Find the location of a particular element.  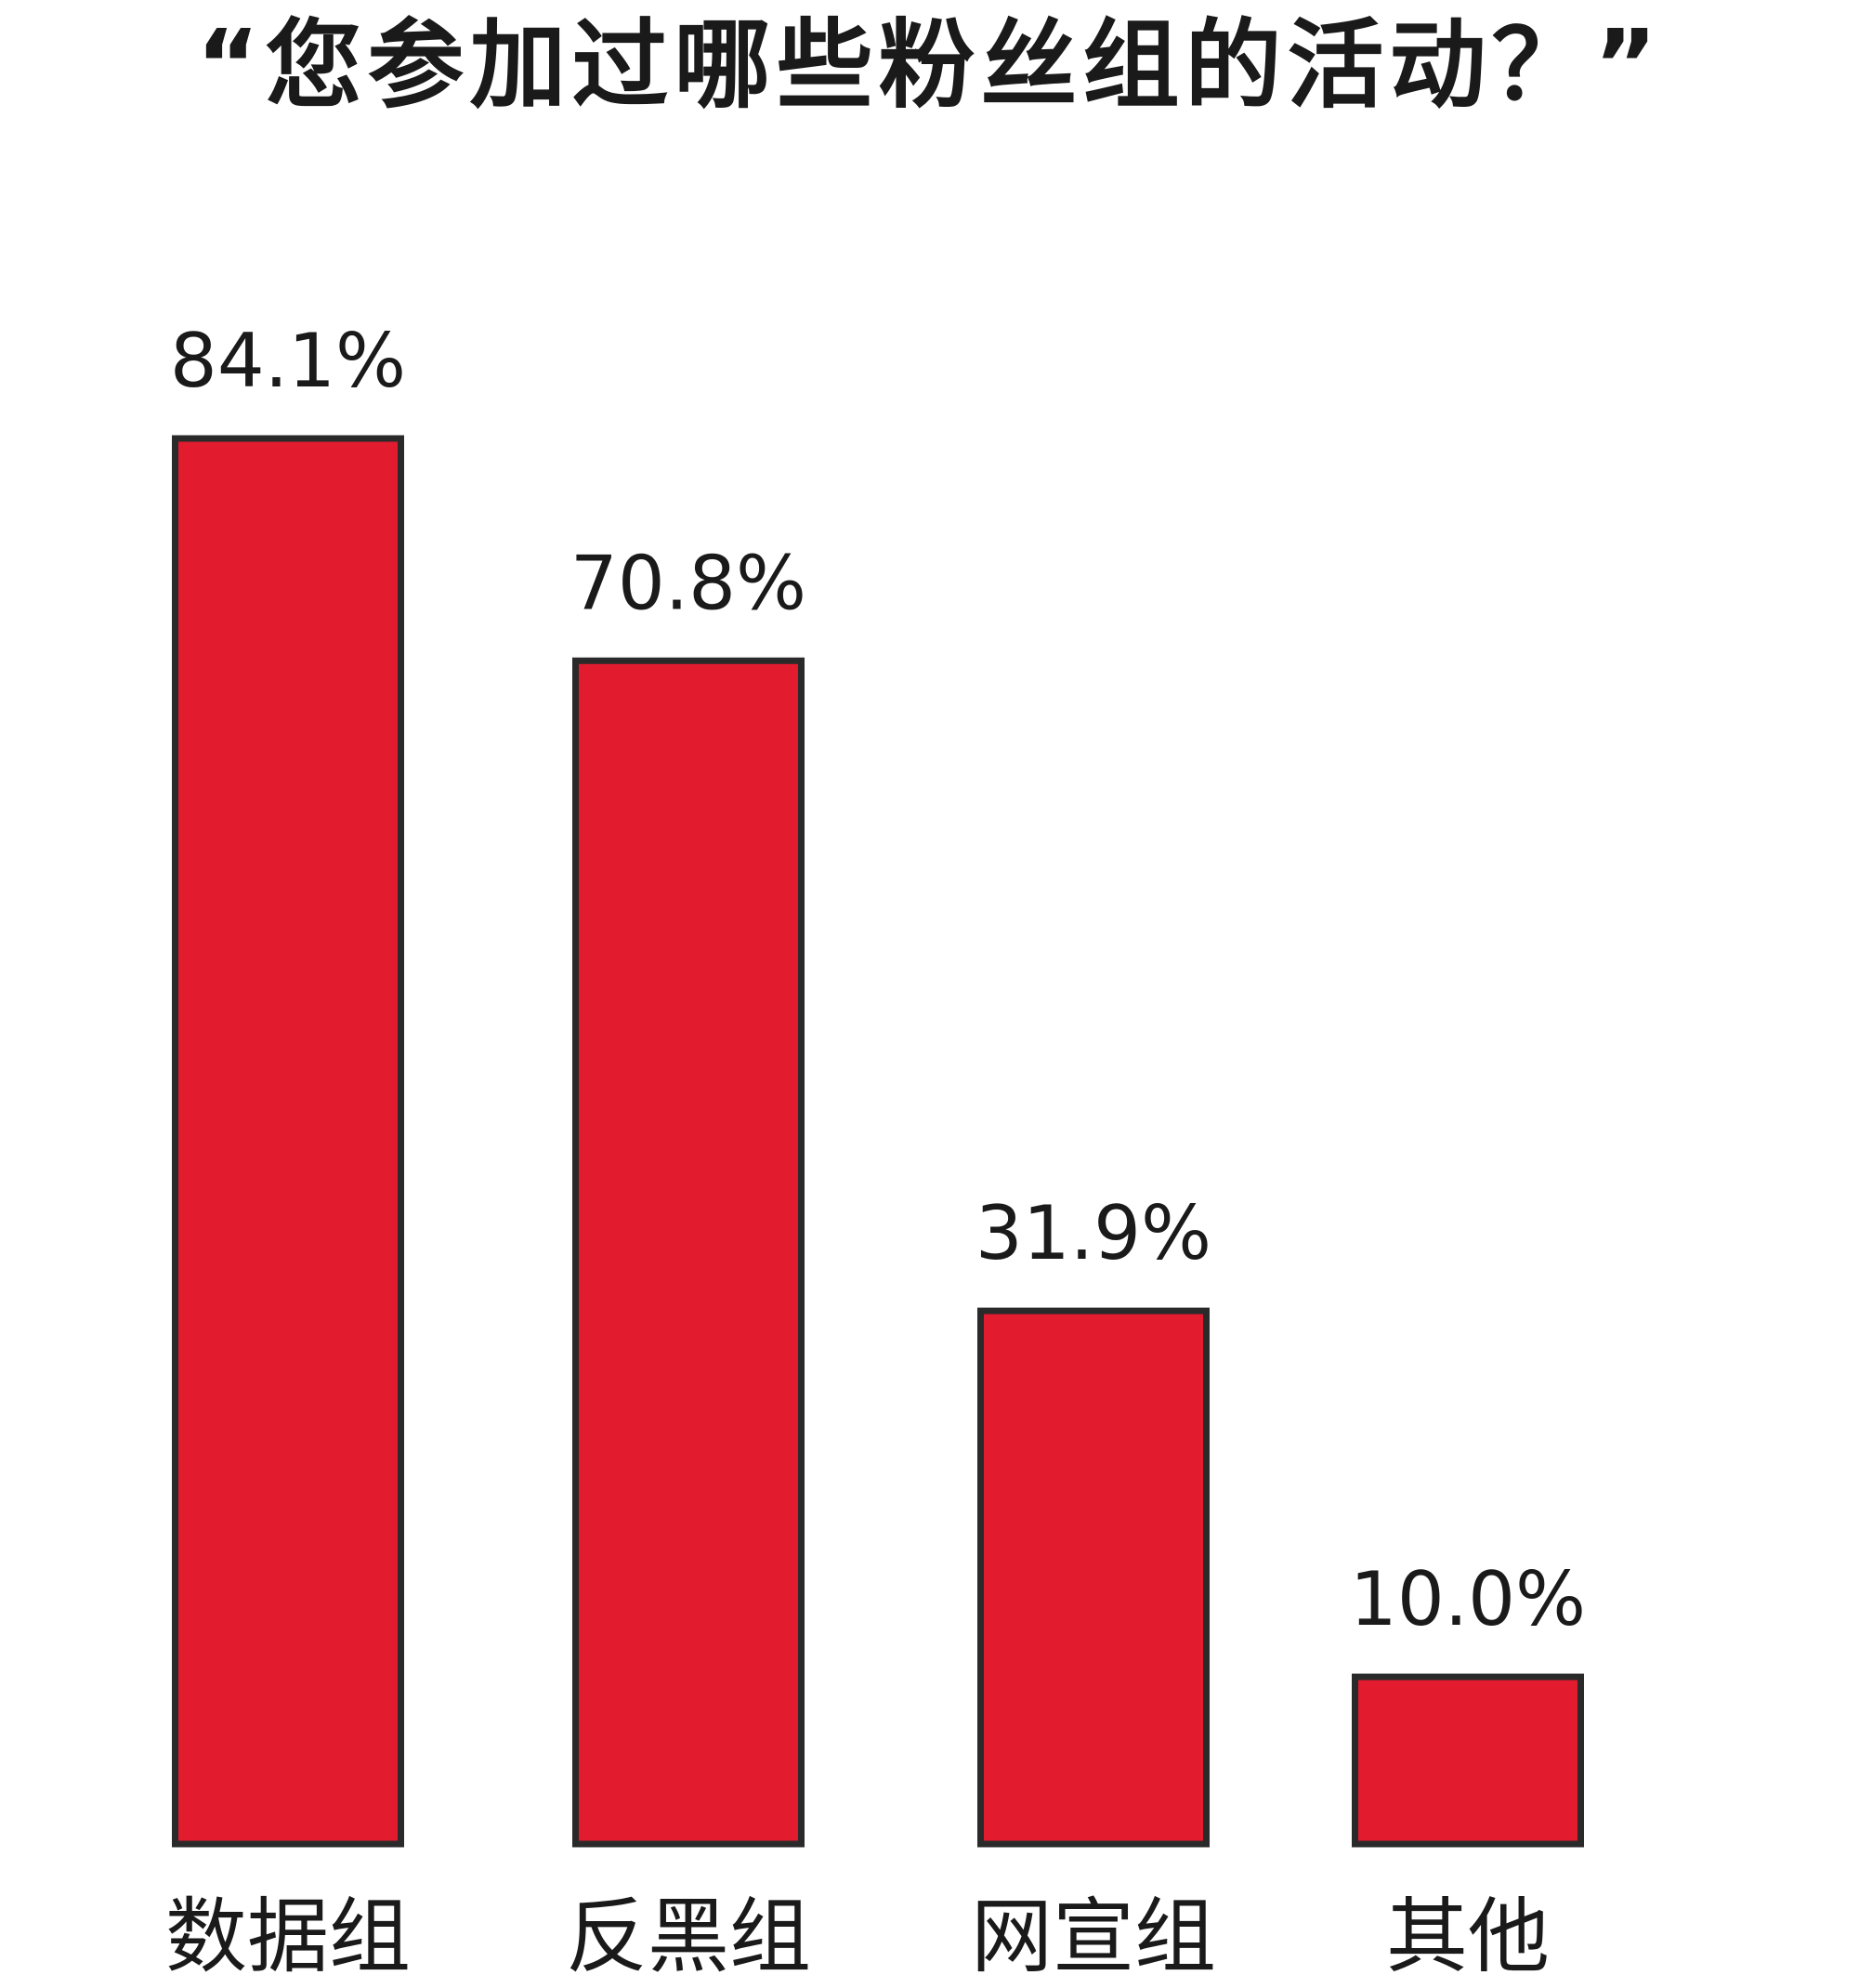

chart-title: “您参加过哪些粉丝组的活动？” is located at coordinates (929, 65).